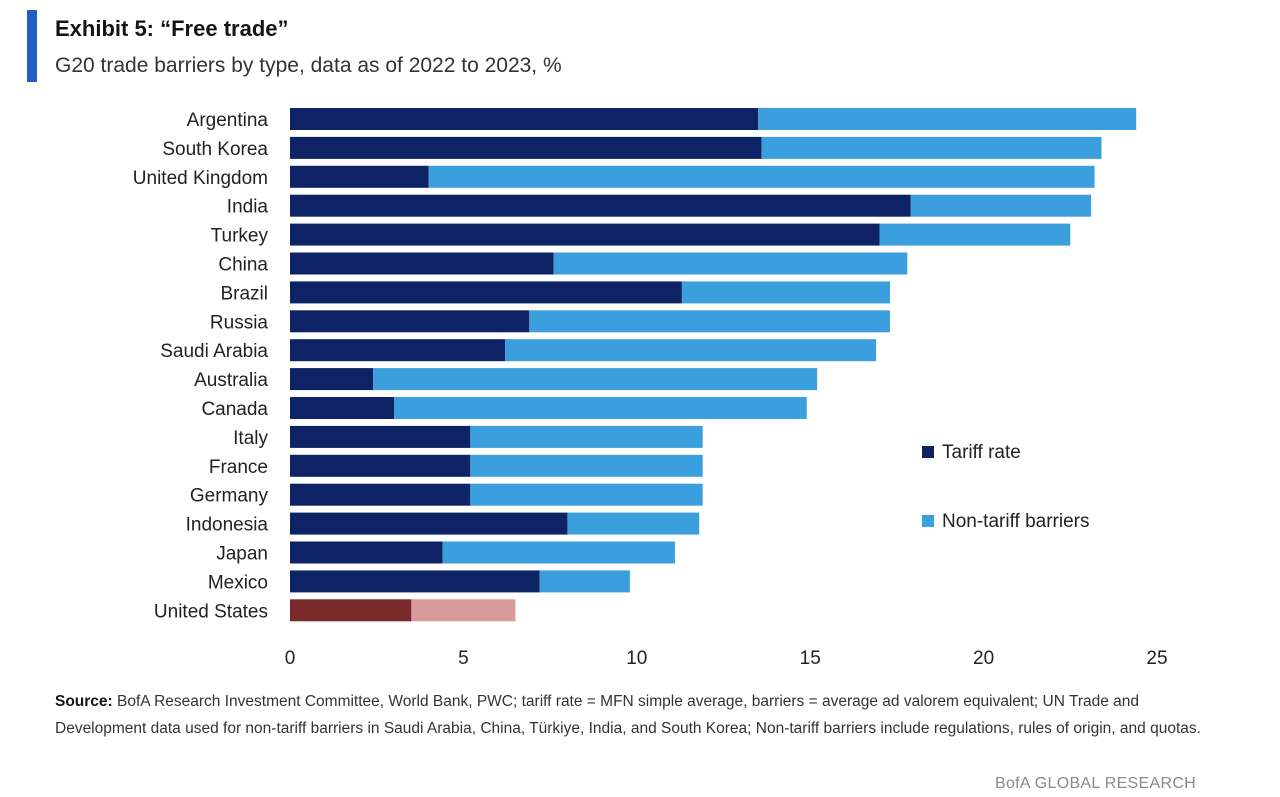 The image size is (1280, 797). What do you see at coordinates (380, 436) in the screenshot?
I see `bar-italy-tariff-rate` at bounding box center [380, 436].